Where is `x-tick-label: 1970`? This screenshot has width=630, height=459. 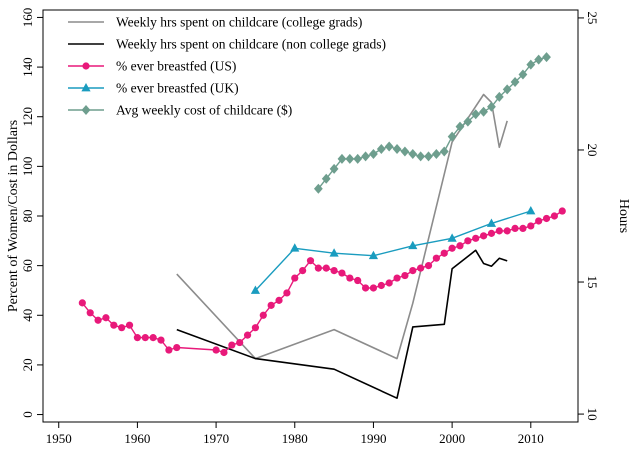
x-tick-label: 1970 is located at coordinates (216, 438).